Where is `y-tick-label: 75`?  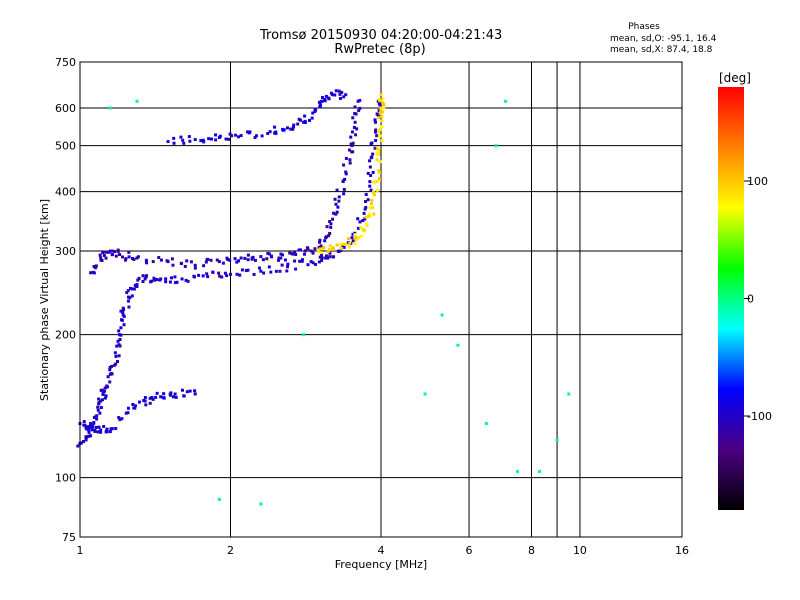 y-tick-label: 75 is located at coordinates (69, 537).